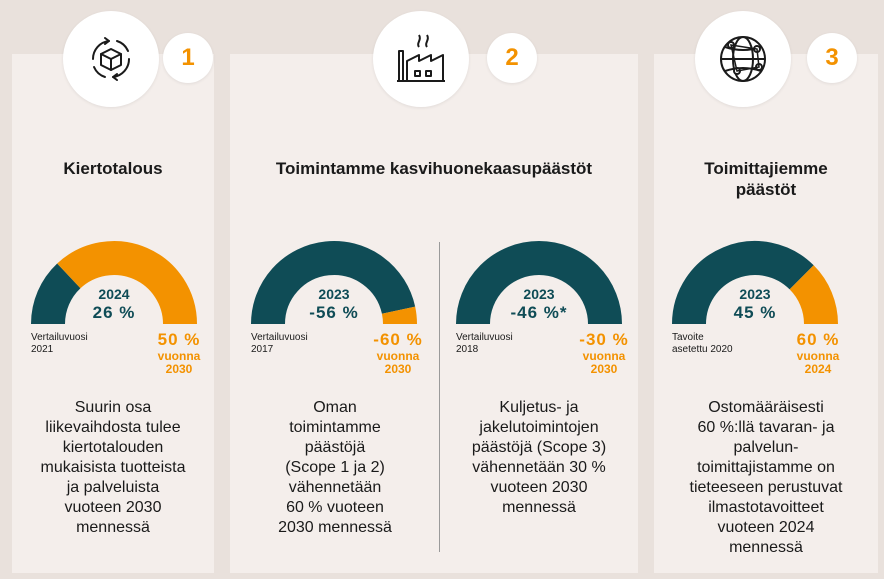  Describe the element at coordinates (188, 58) in the screenshot. I see `section-number-1: 1` at that location.